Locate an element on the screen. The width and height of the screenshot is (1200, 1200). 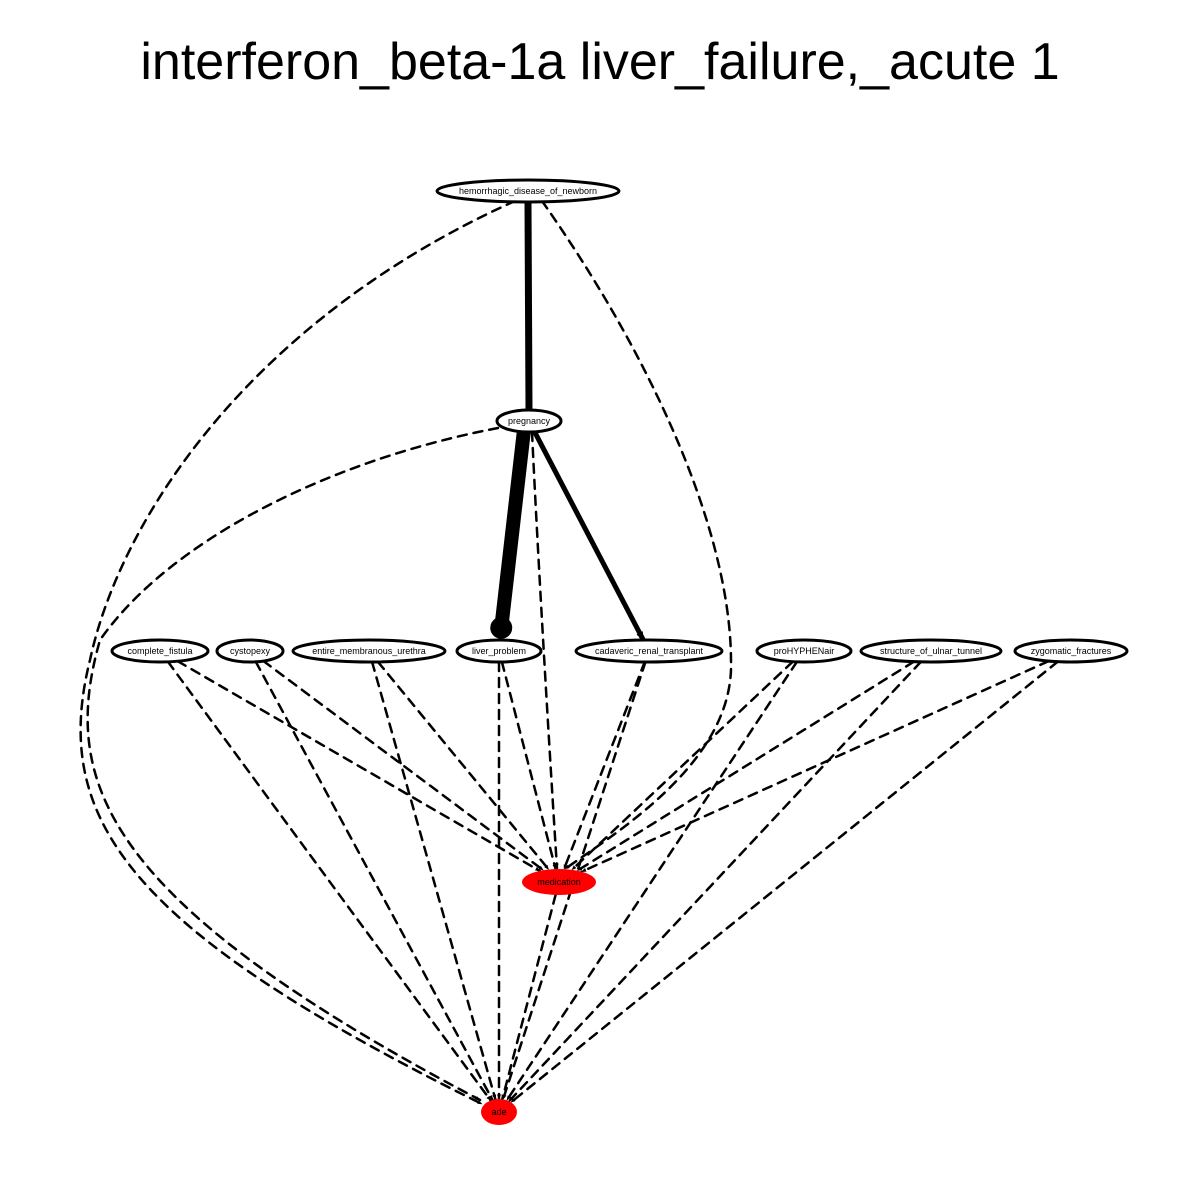
node-pregnancy: pregnancy is located at coordinates (529, 421).